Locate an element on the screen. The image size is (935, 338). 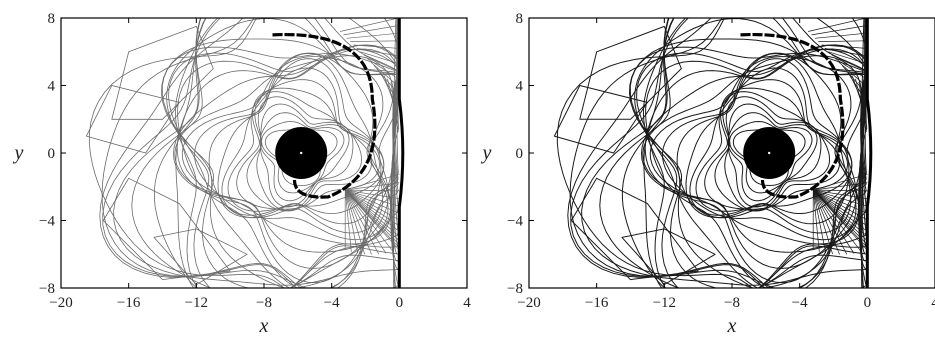
x-axis-label: x is located at coordinates (732, 326).